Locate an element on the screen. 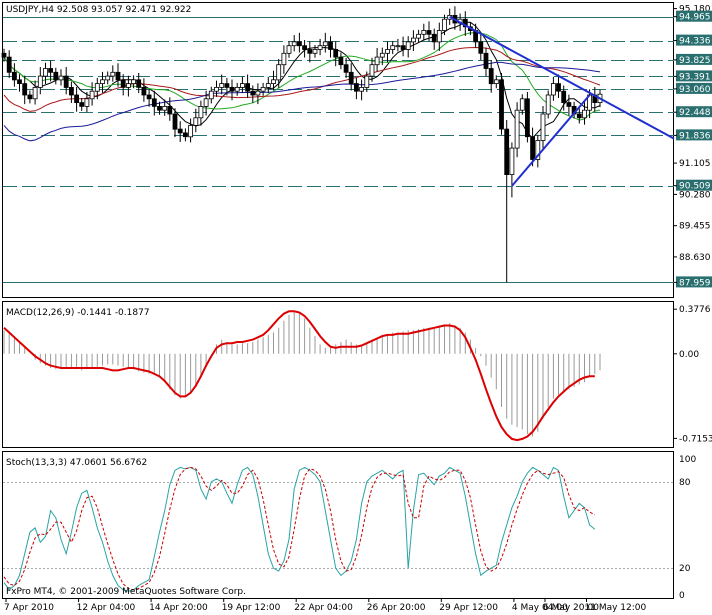  price-tick-label: 94.965 is located at coordinates (695, 18).